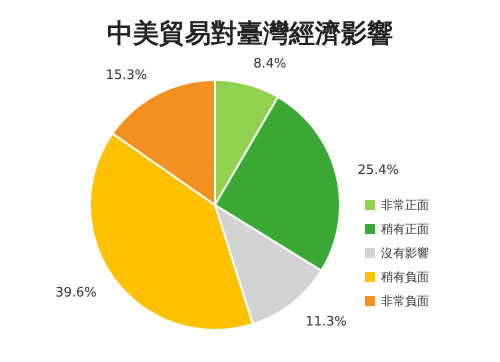  What do you see at coordinates (127, 76) in the screenshot?
I see `data-label: 15.3%` at bounding box center [127, 76].